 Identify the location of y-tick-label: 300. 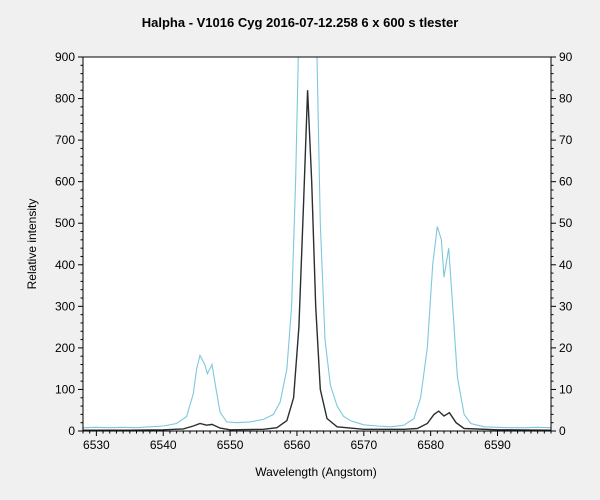
(65, 306).